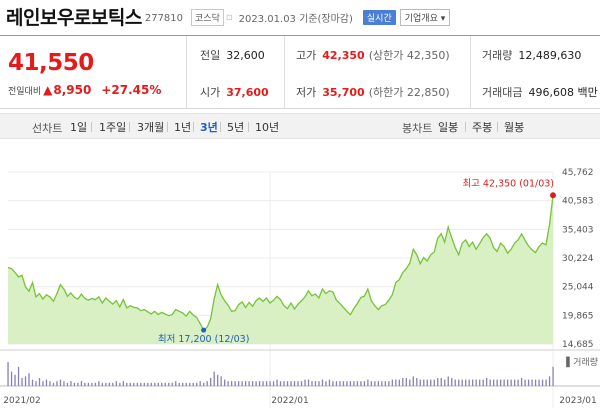 This screenshot has width=600, height=419. What do you see at coordinates (306, 92) in the screenshot?
I see `low-label: 저가` at bounding box center [306, 92].